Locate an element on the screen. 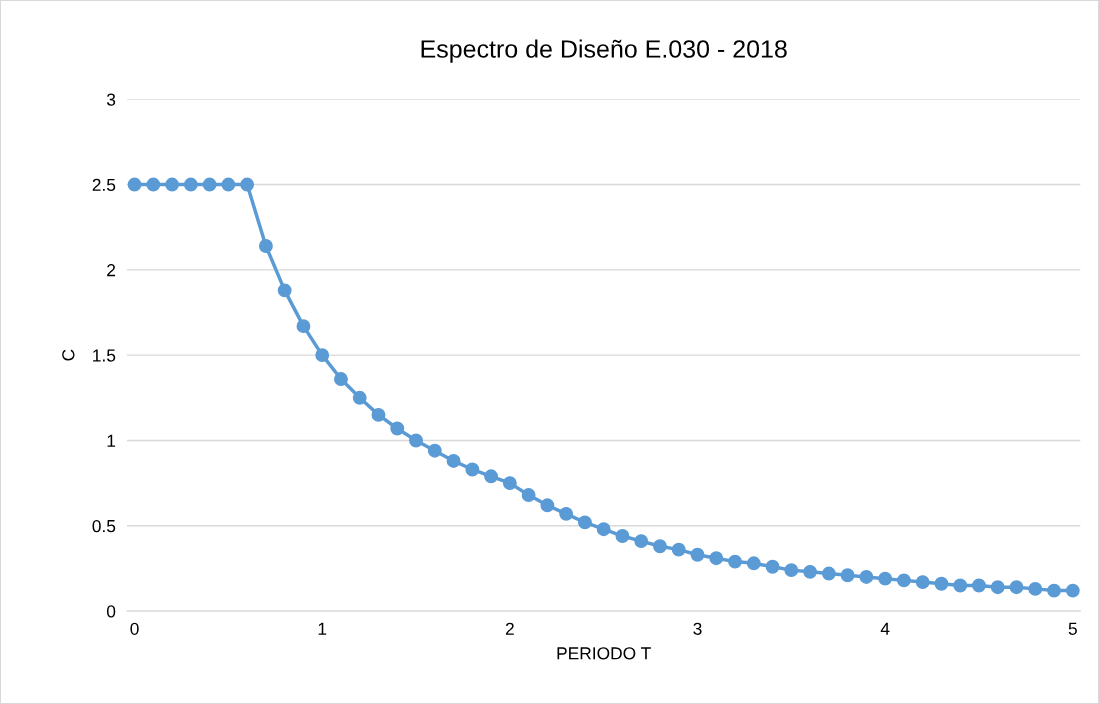 The width and height of the screenshot is (1099, 704). x-tick-label: 1 is located at coordinates (322, 628).